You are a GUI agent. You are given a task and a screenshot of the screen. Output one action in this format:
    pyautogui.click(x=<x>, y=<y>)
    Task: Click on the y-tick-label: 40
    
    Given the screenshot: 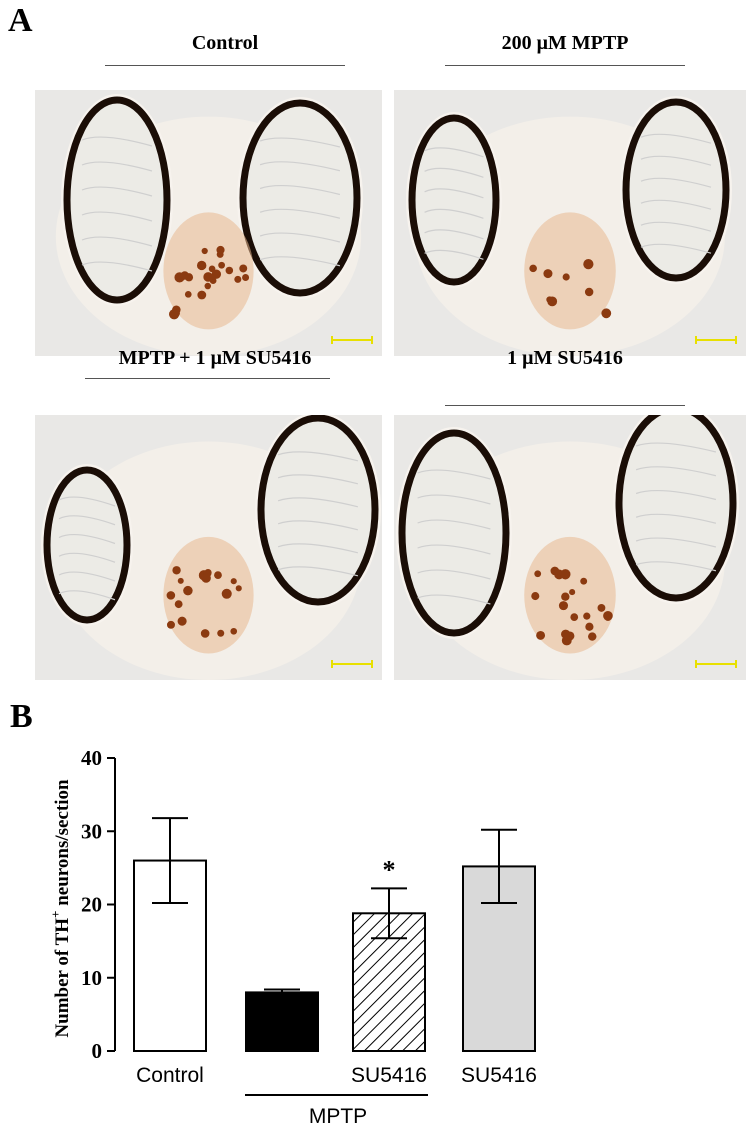 What is the action you would take?
    pyautogui.click(x=91, y=758)
    